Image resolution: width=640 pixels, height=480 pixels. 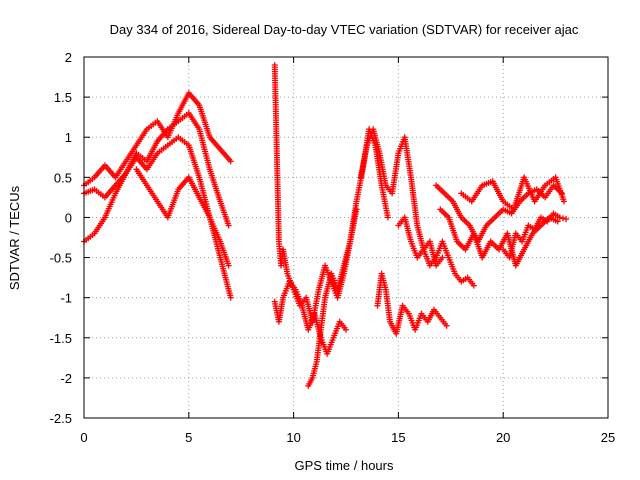 What do you see at coordinates (14, 237) in the screenshot?
I see `y-axis-label: SDTVAR / TECUs` at bounding box center [14, 237].